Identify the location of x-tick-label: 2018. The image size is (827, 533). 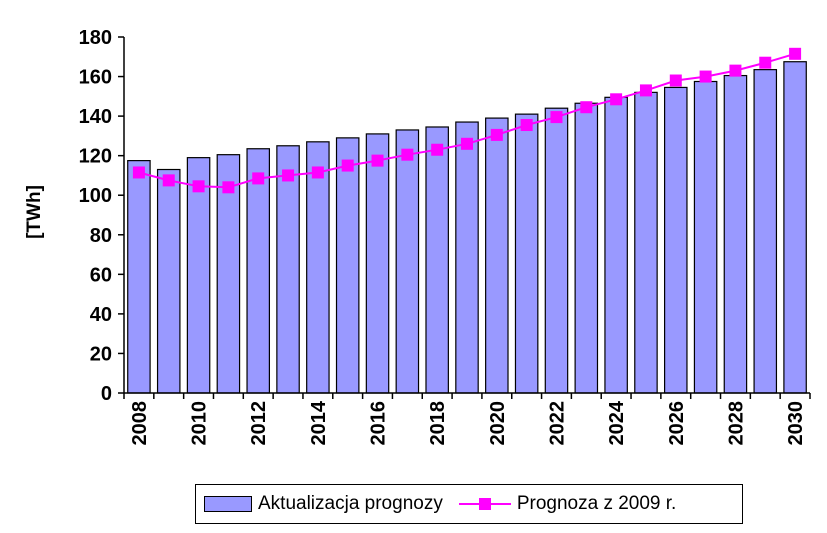
(438, 423).